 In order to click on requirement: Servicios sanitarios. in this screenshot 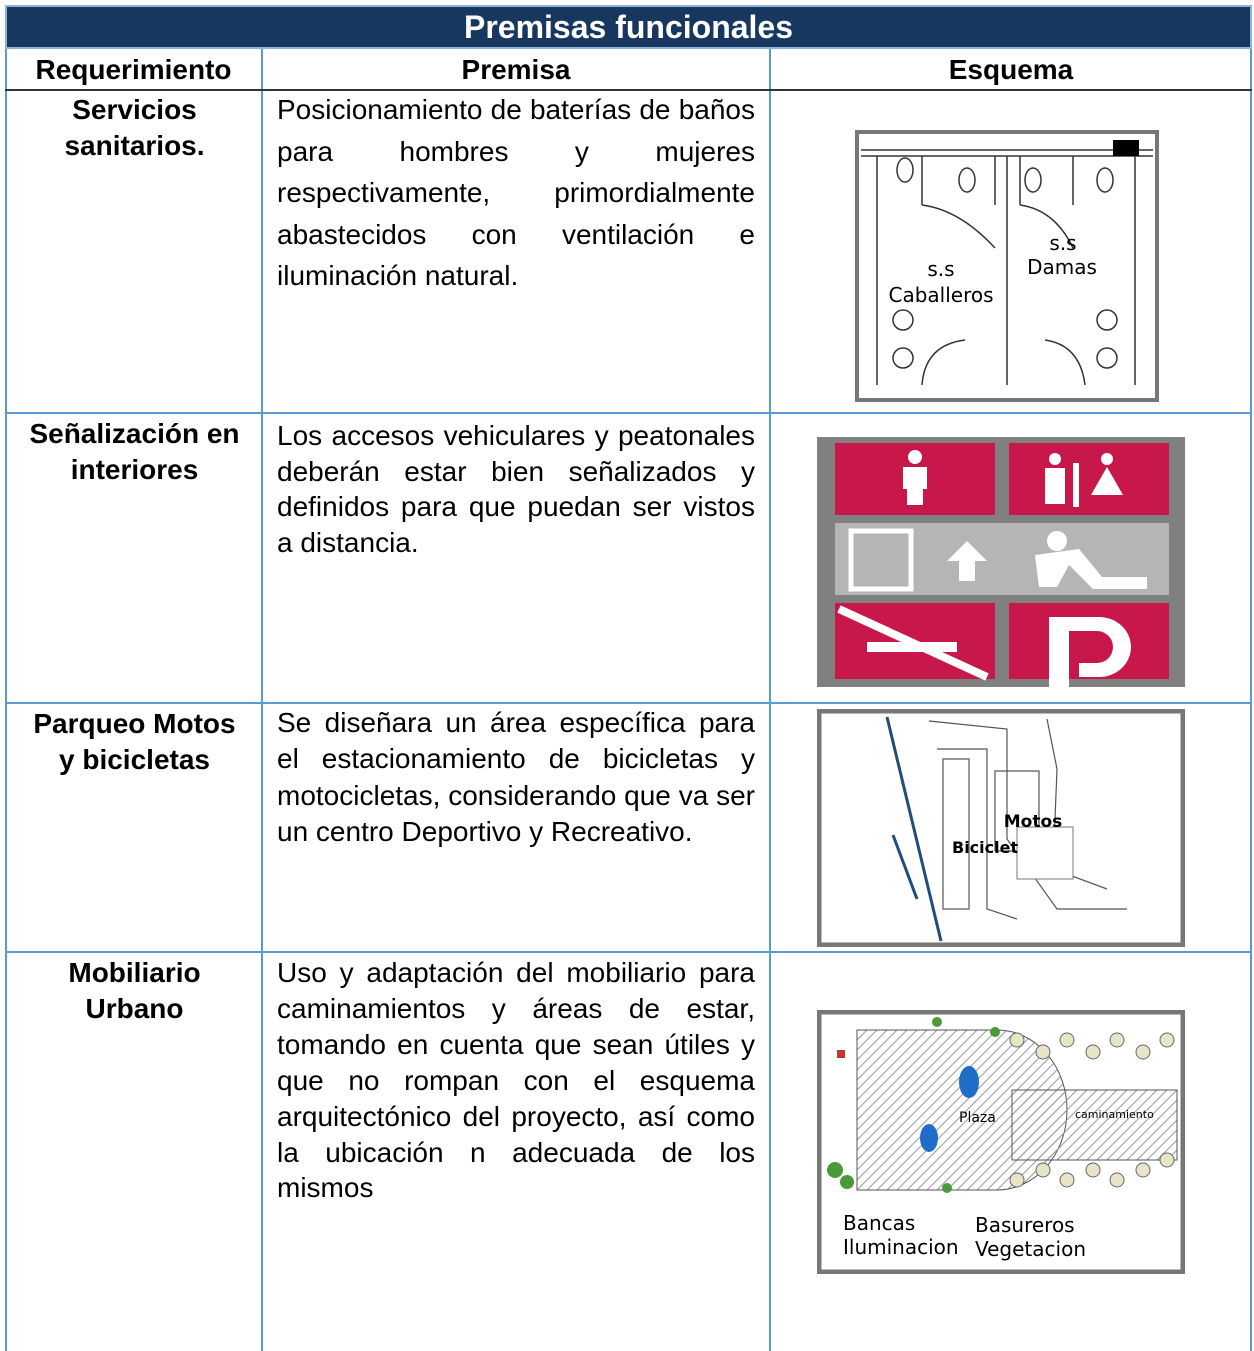, I will do `click(134, 127)`.